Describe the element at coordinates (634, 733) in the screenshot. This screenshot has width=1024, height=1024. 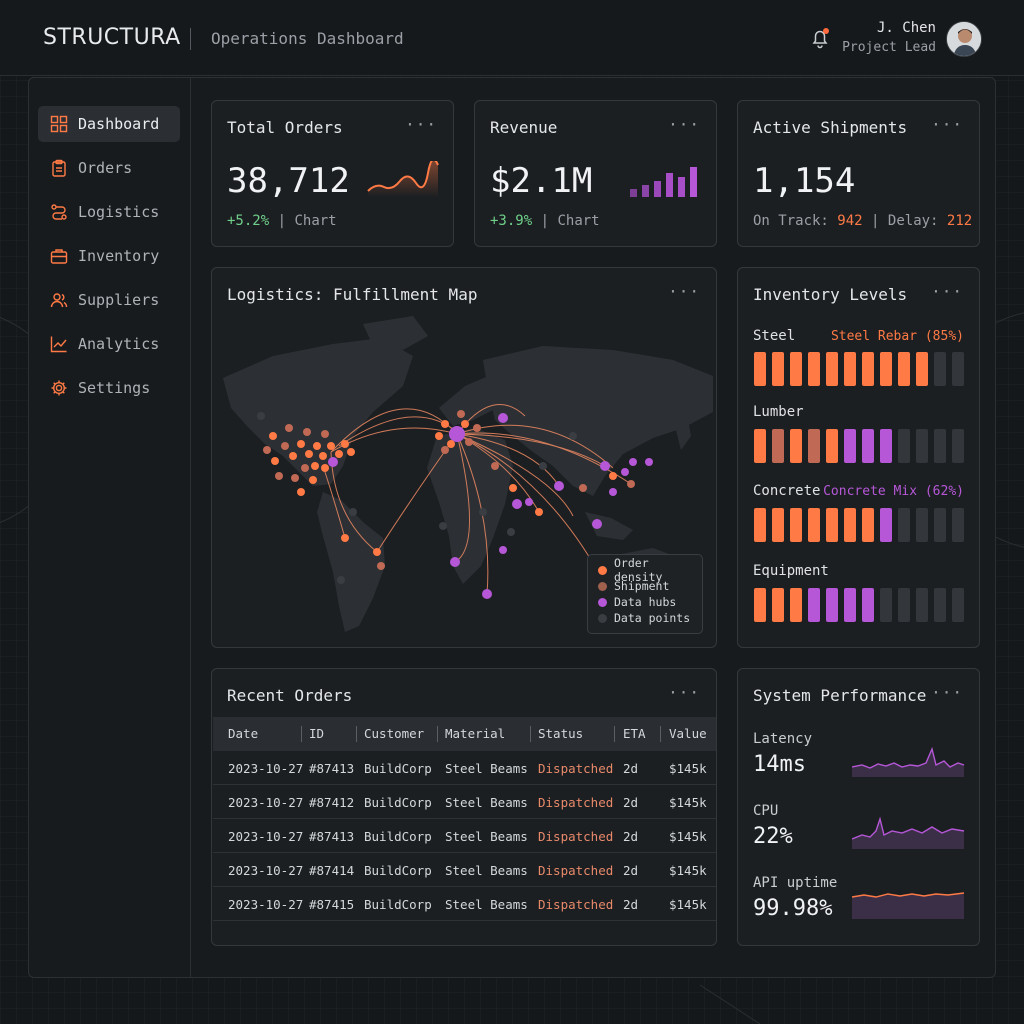
I see `column-header: ETA` at that location.